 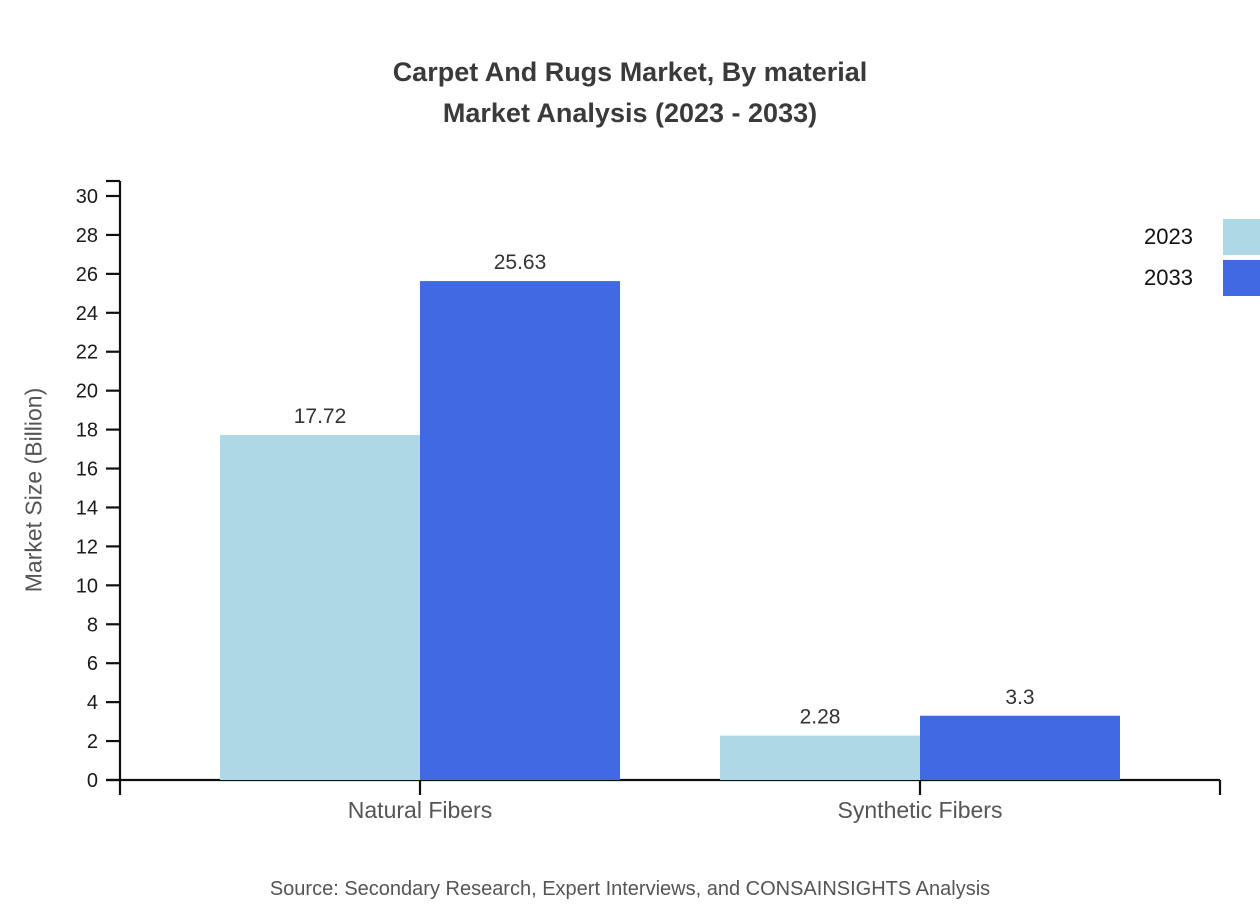 I want to click on y-tick-label: 26, so click(x=87, y=275).